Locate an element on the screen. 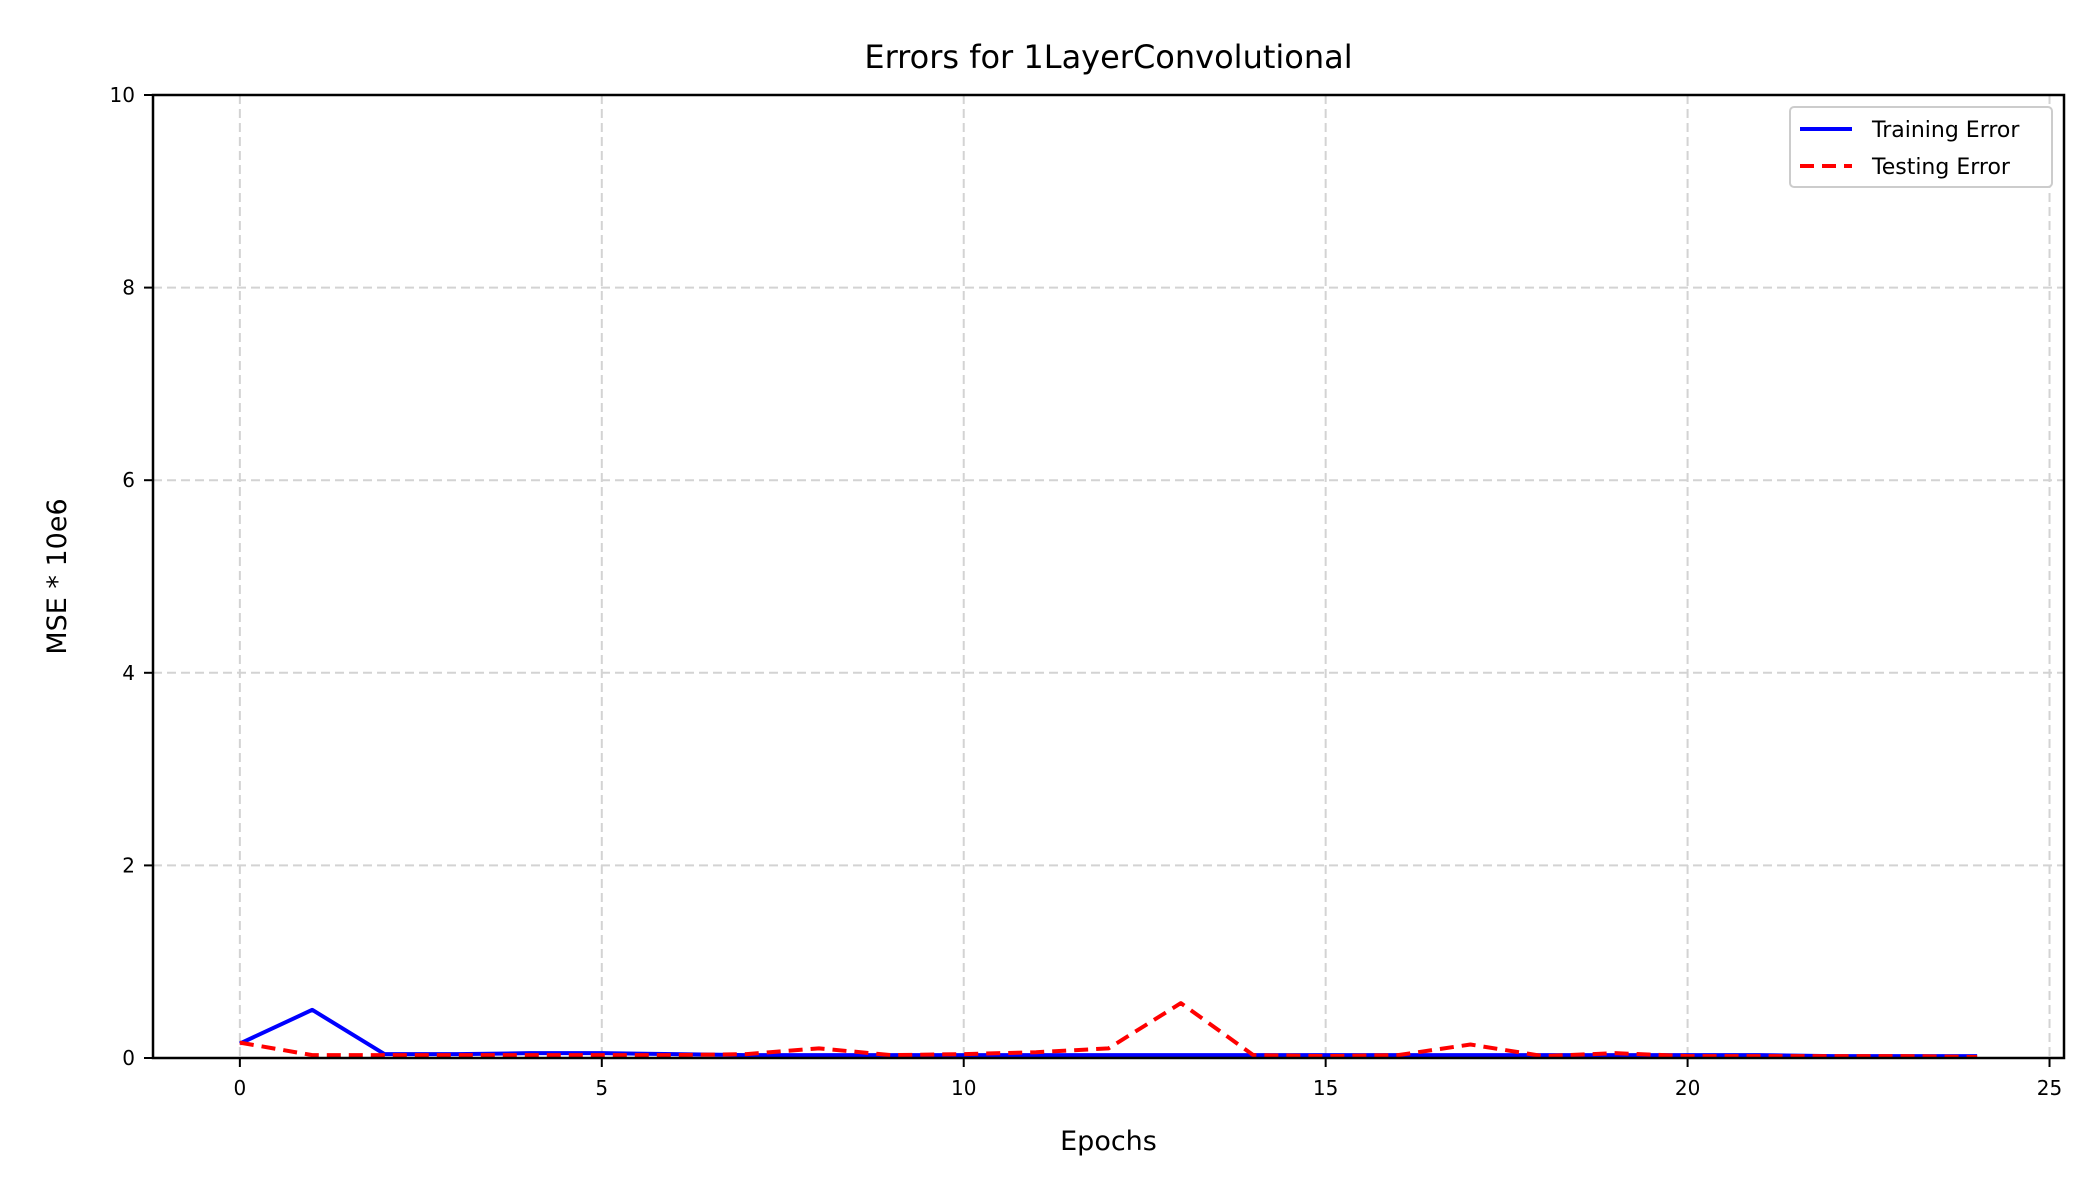  legend-label-testing-error: Testing Error is located at coordinates (1941, 167).